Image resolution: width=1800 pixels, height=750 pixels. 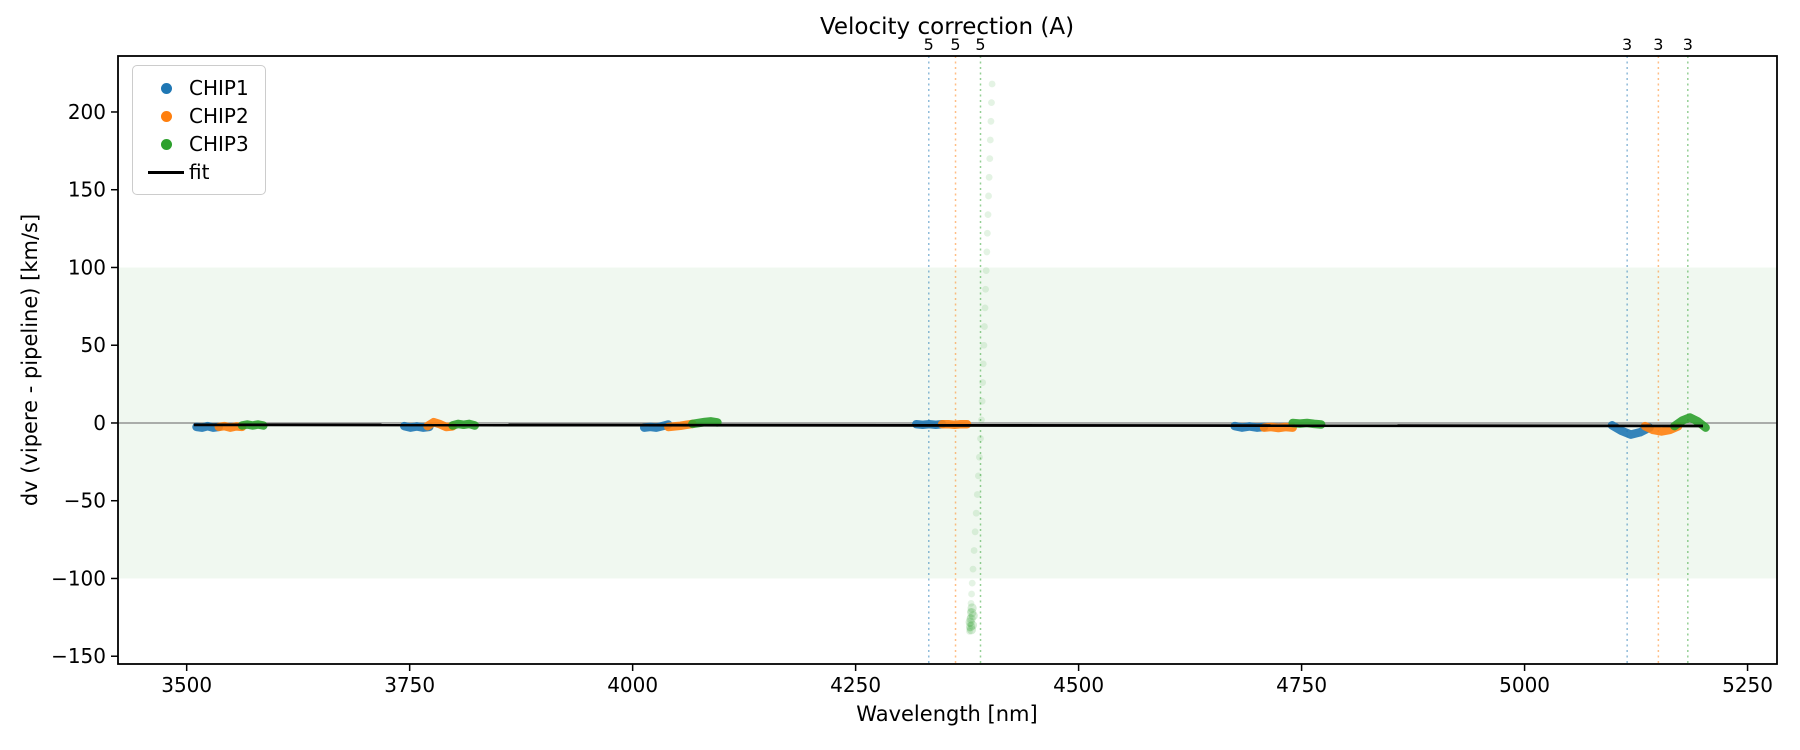 I want to click on legend: CHIP1 CHIP2 CHIP3 fit, so click(x=199, y=130).